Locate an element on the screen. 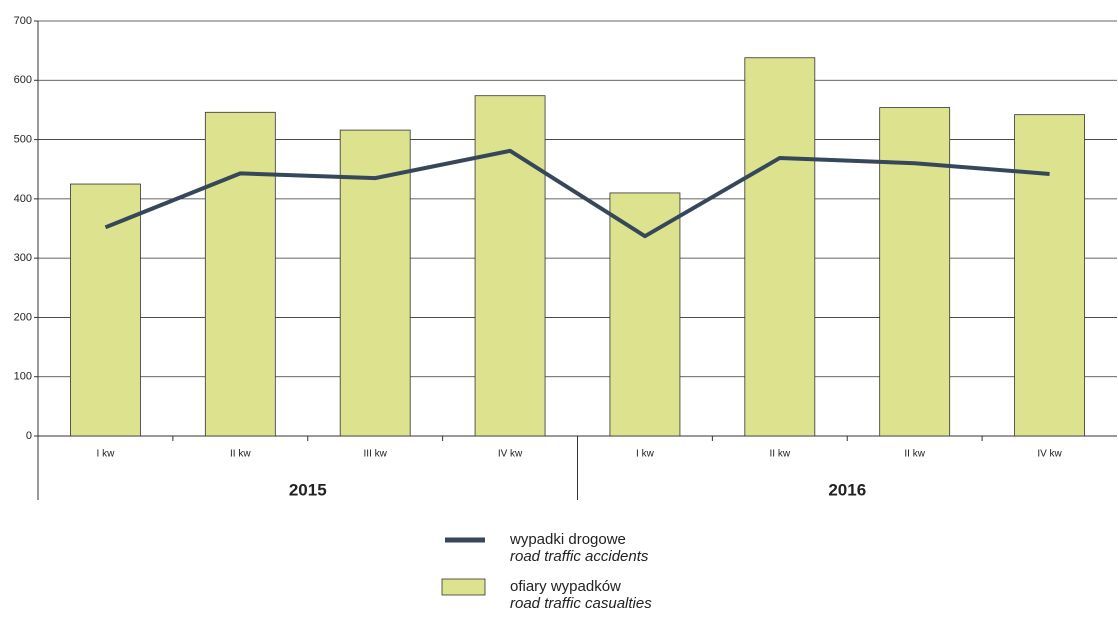  legend-label: ofiary wypadków is located at coordinates (565, 586).